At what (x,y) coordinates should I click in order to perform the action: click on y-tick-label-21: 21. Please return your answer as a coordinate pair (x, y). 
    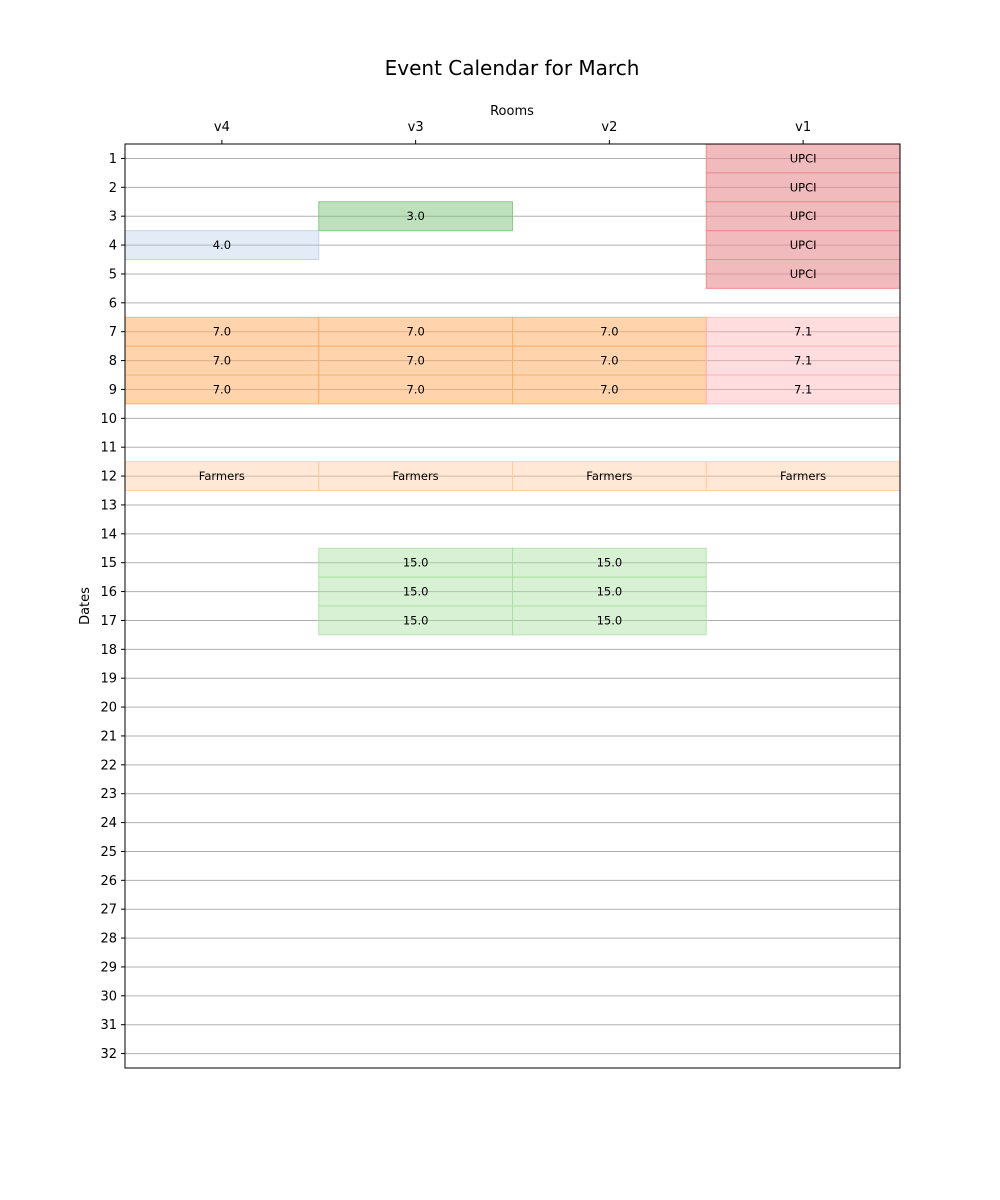
    Looking at the image, I should click on (108, 736).